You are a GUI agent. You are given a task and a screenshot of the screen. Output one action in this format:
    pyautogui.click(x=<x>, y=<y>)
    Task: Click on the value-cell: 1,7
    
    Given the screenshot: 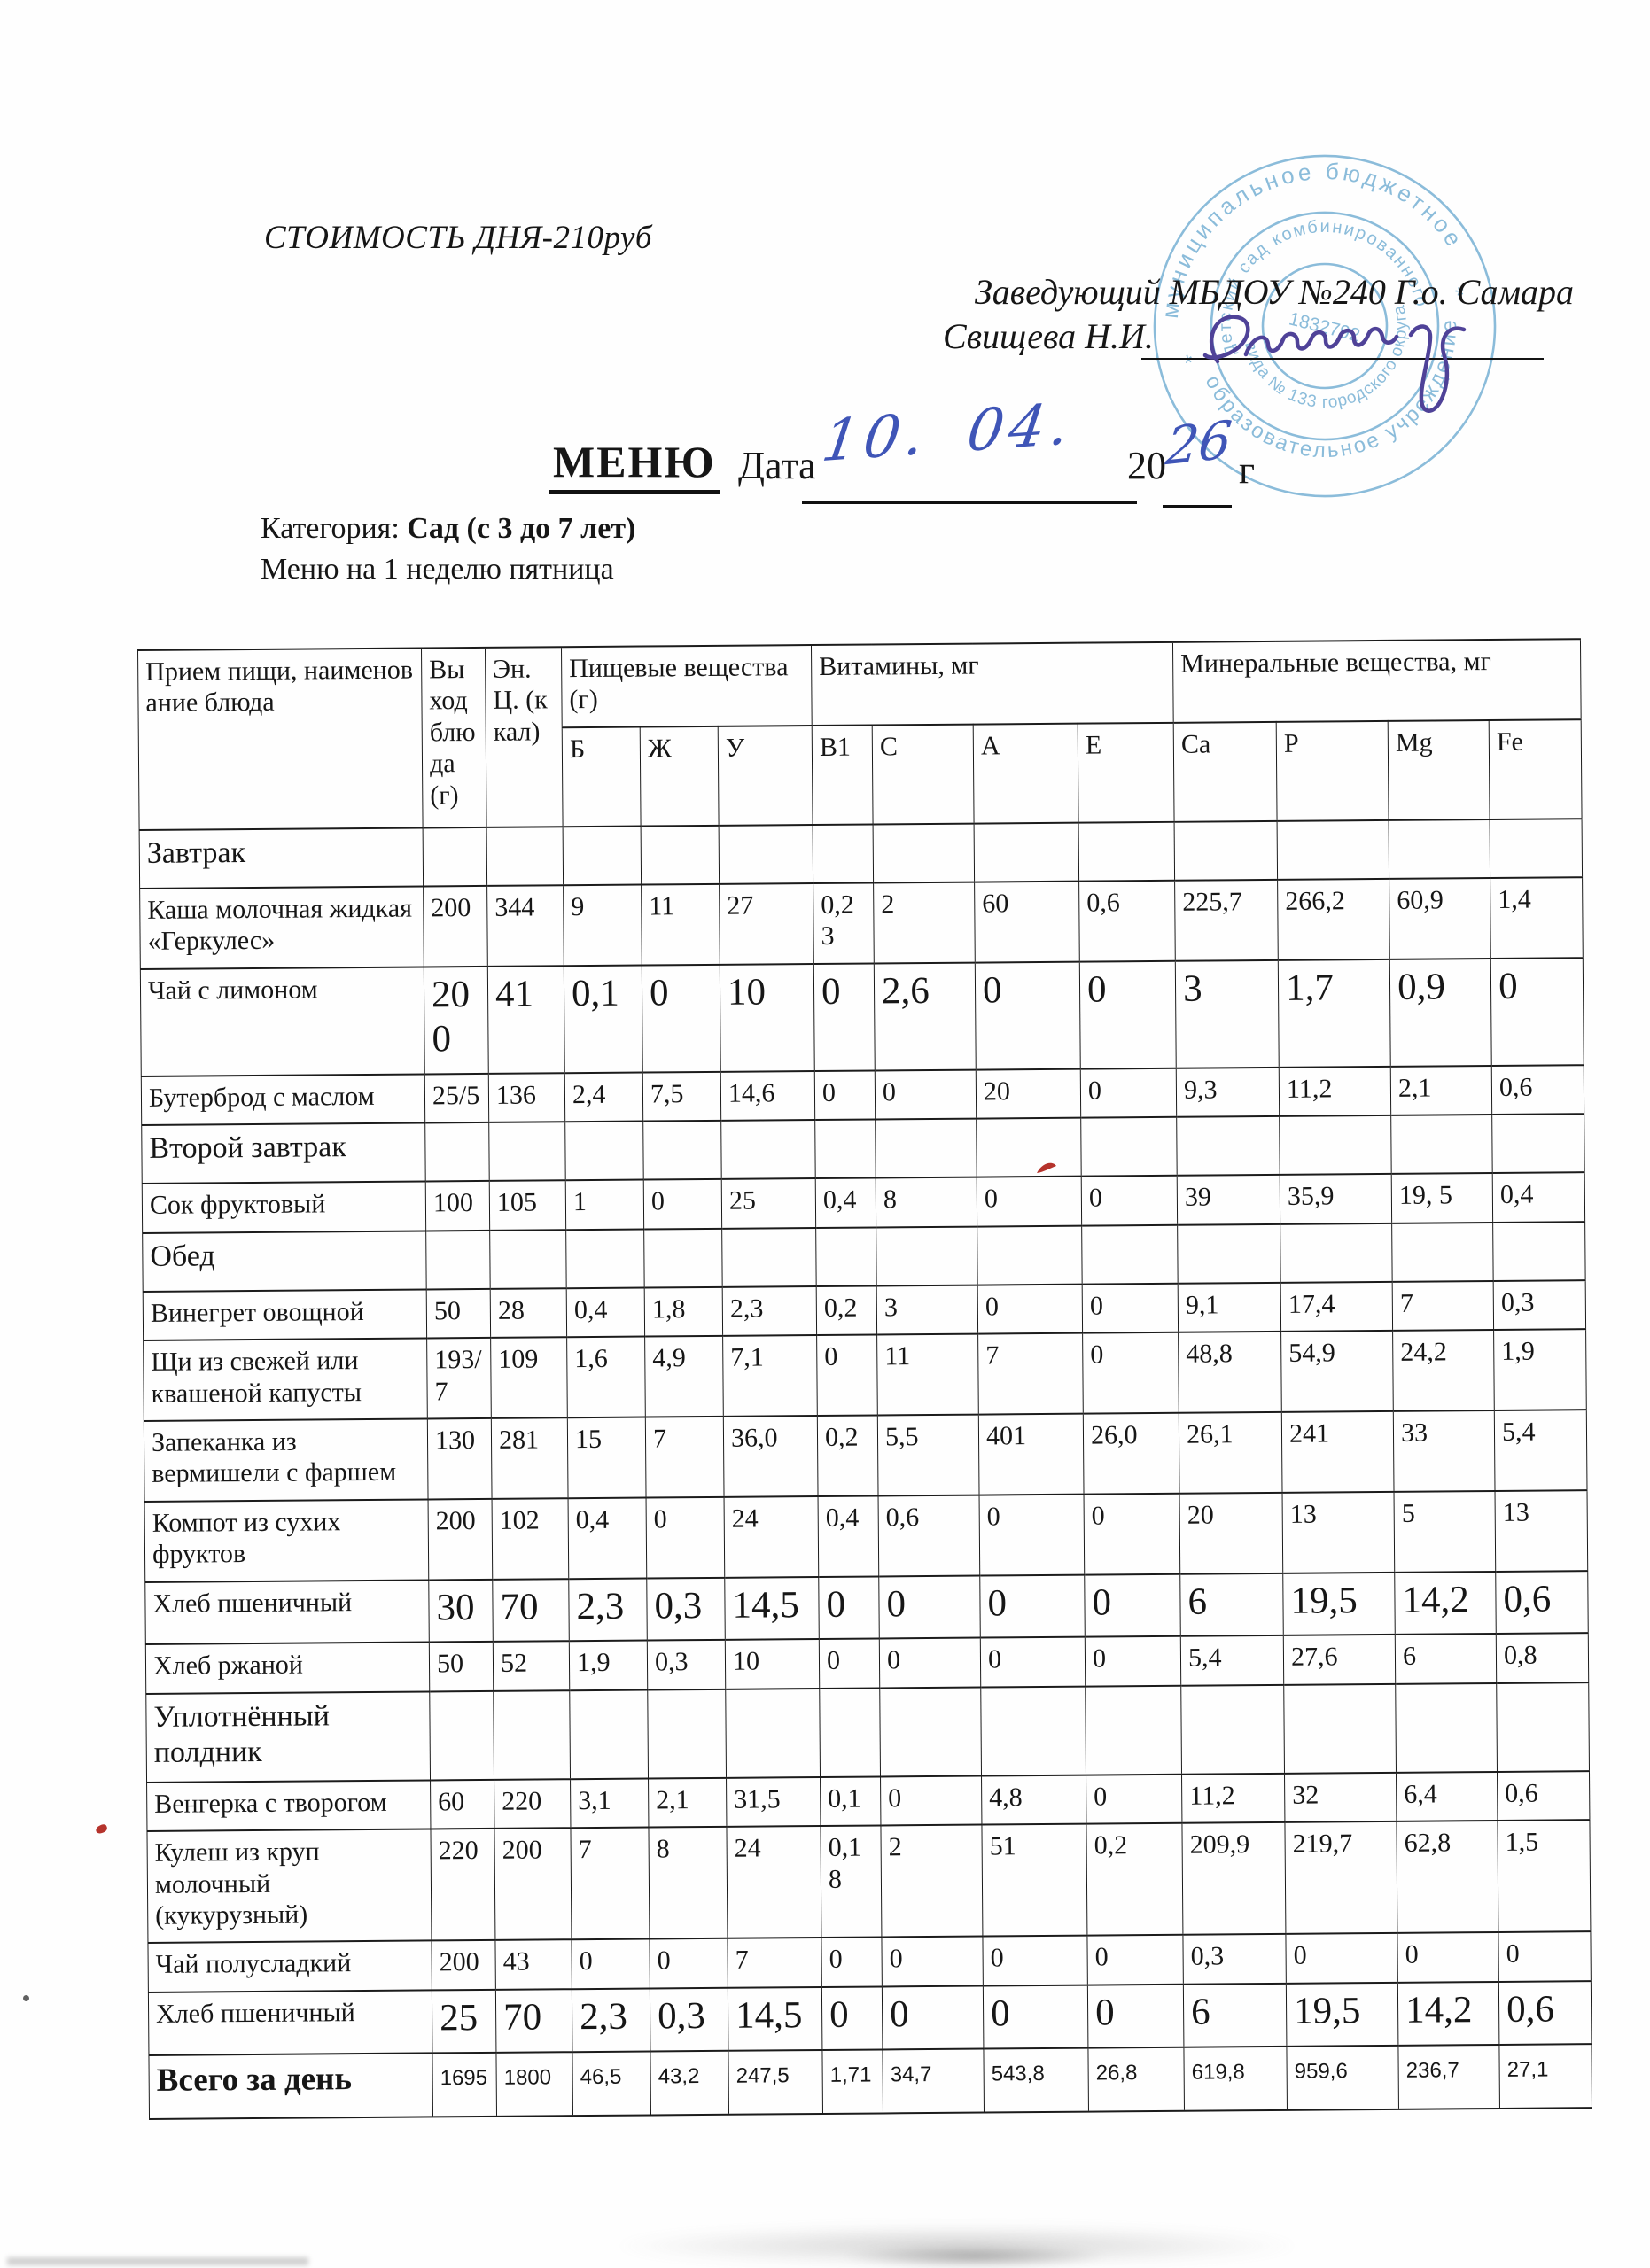 What is the action you would take?
    pyautogui.click(x=1334, y=1013)
    